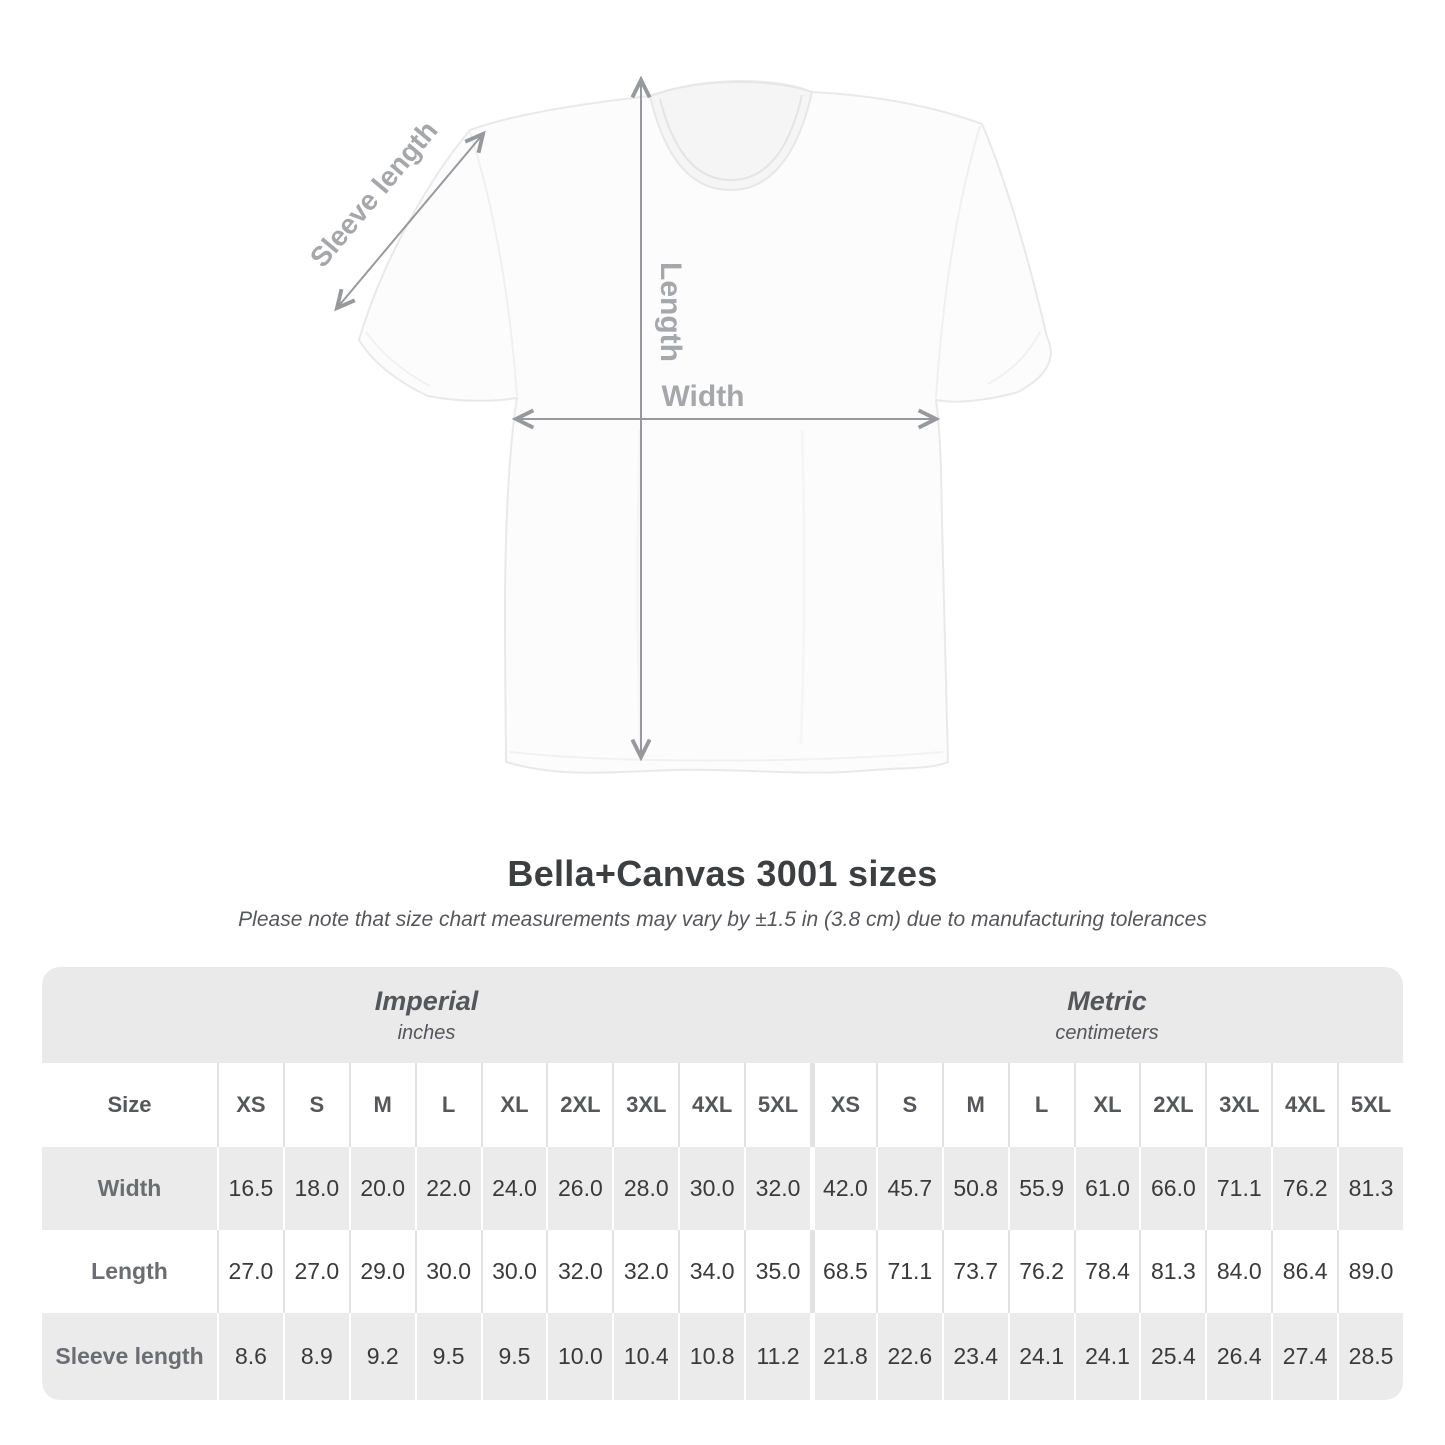 This screenshot has width=1445, height=1445. What do you see at coordinates (711, 1105) in the screenshot?
I see `size-col-imperial-4xl: 4XL` at bounding box center [711, 1105].